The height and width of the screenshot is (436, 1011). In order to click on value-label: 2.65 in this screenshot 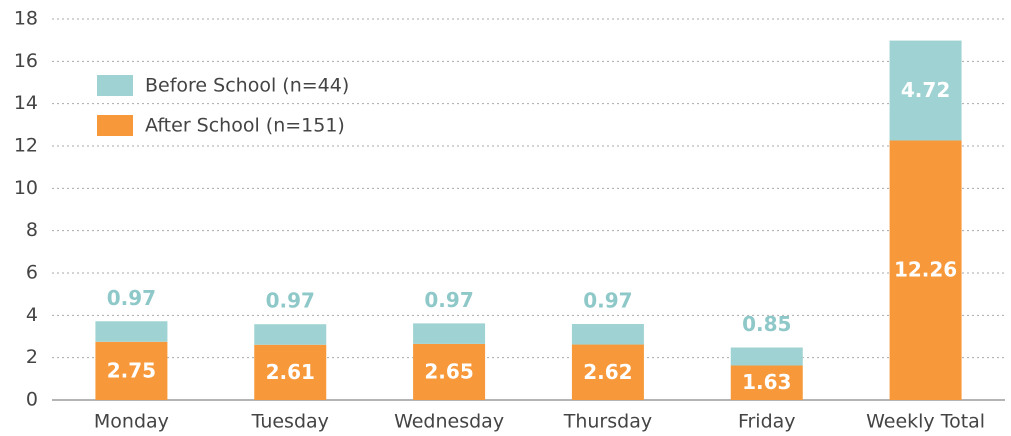, I will do `click(448, 371)`.